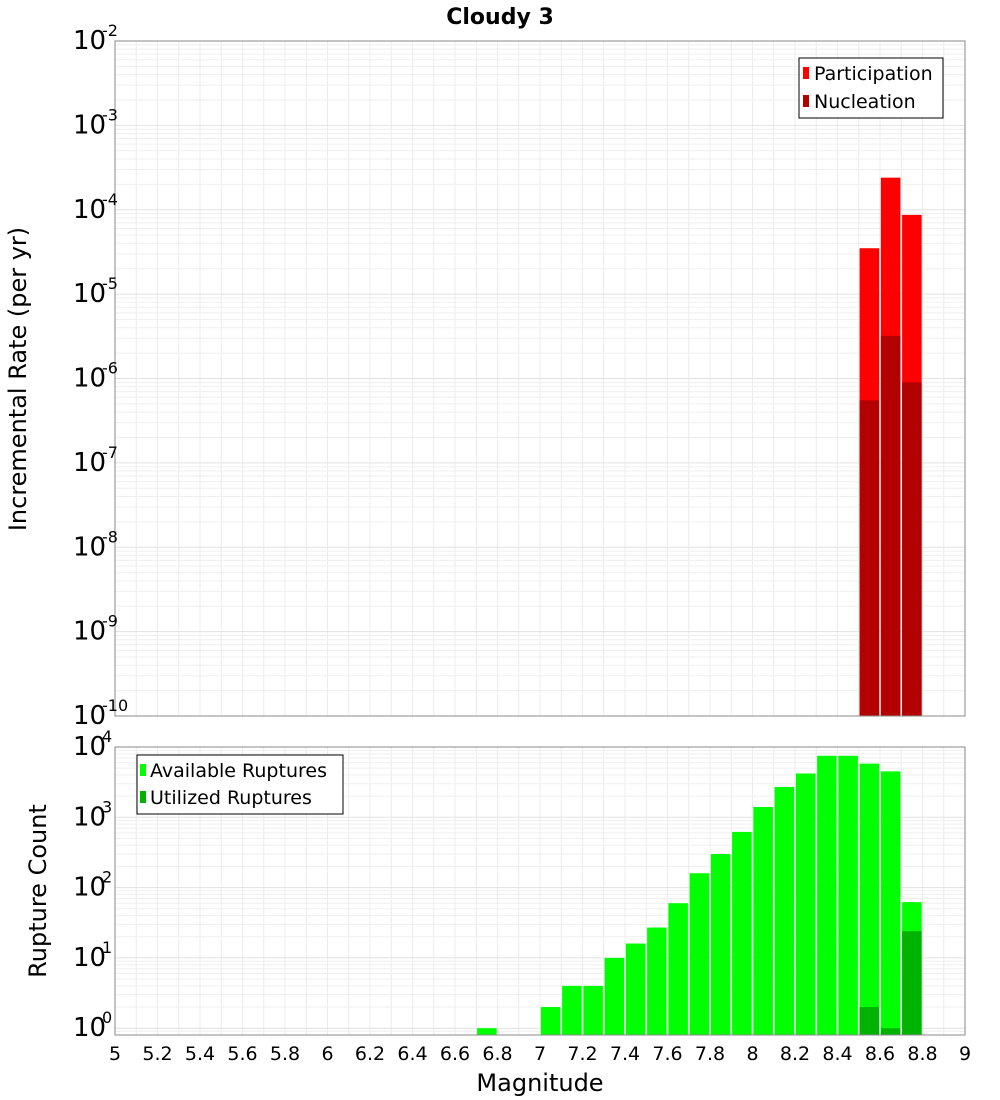  Describe the element at coordinates (107, 947) in the screenshot. I see `bottom-y-tick-exponent: 1` at that location.